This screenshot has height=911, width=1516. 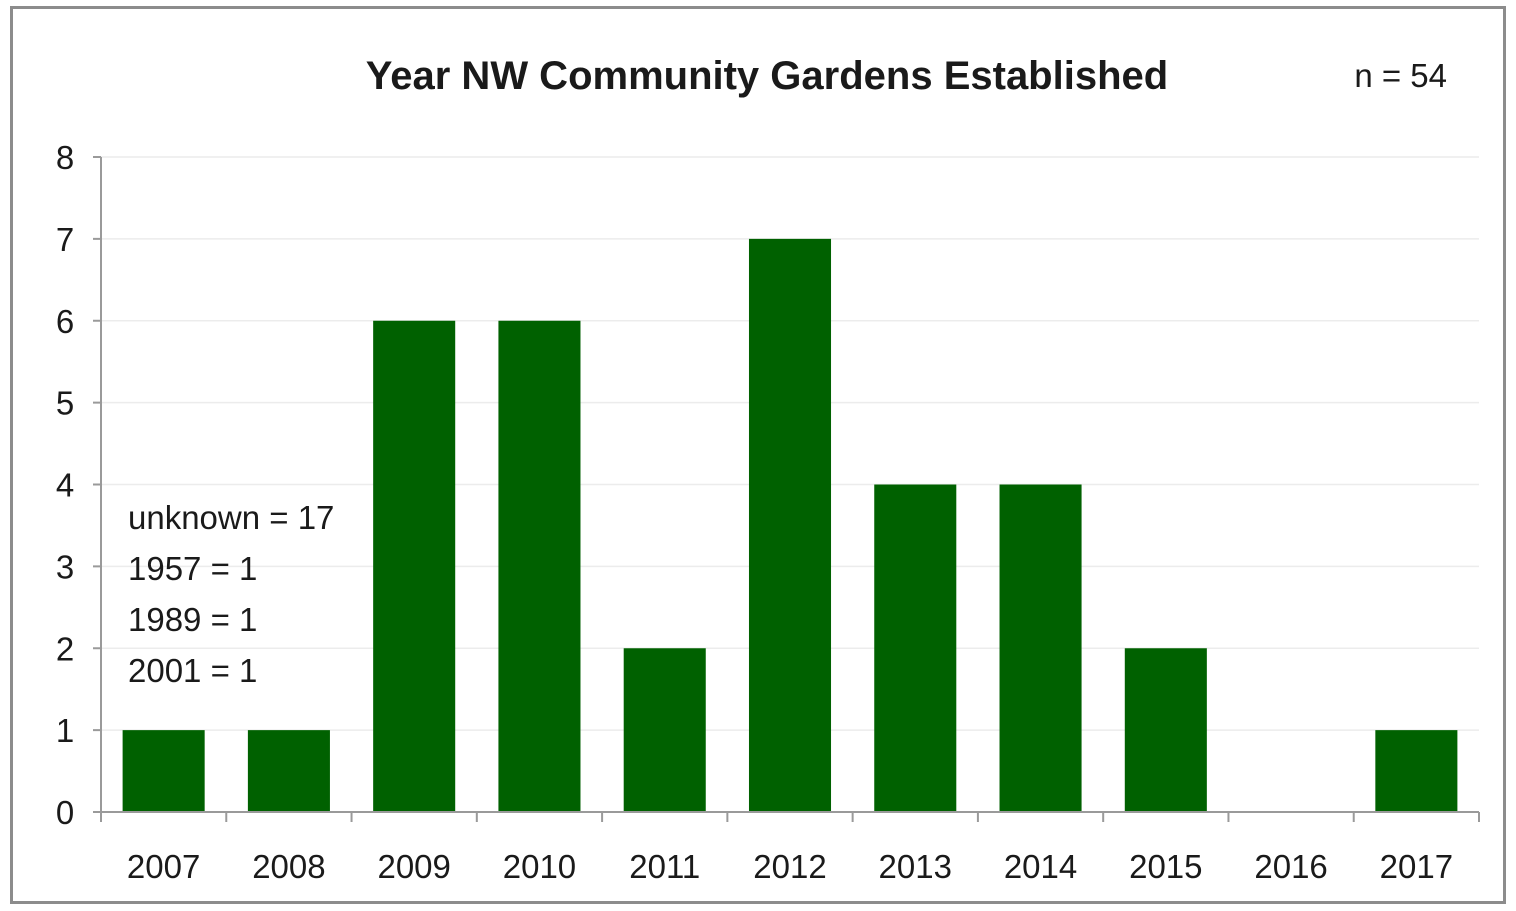 I want to click on y-tick-label-6: 6, so click(x=65, y=321).